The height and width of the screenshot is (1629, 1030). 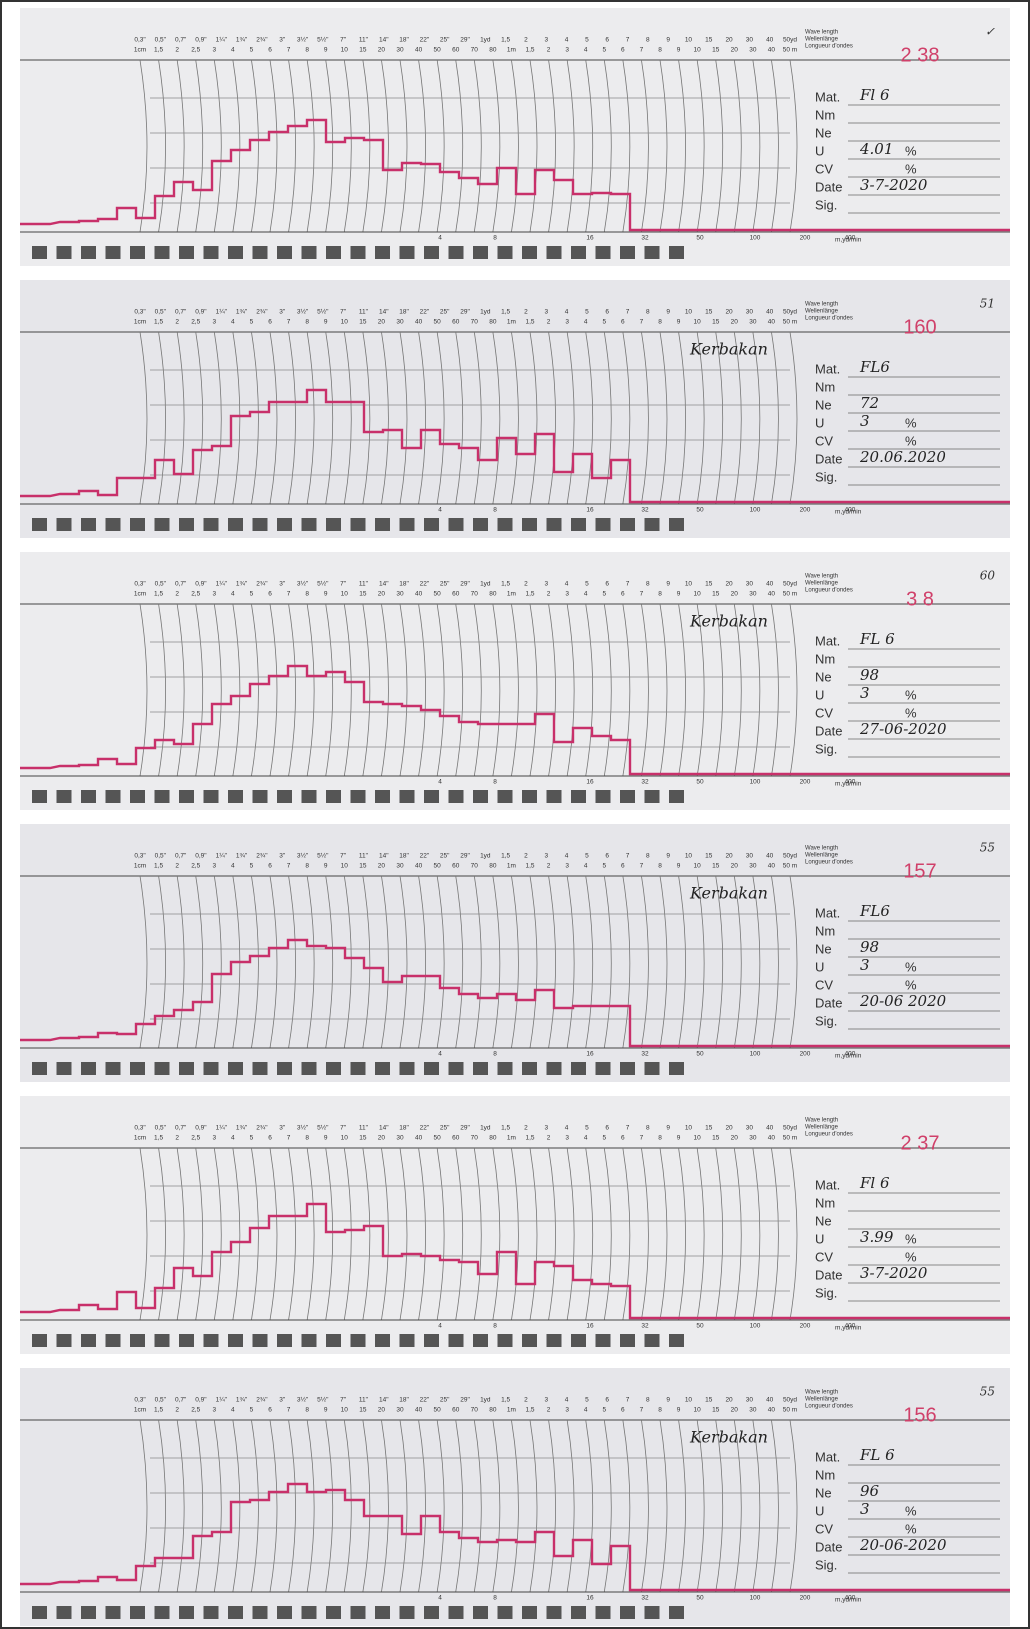 What do you see at coordinates (903, 729) in the screenshot?
I see `handwritten-value: 27-06-2020` at bounding box center [903, 729].